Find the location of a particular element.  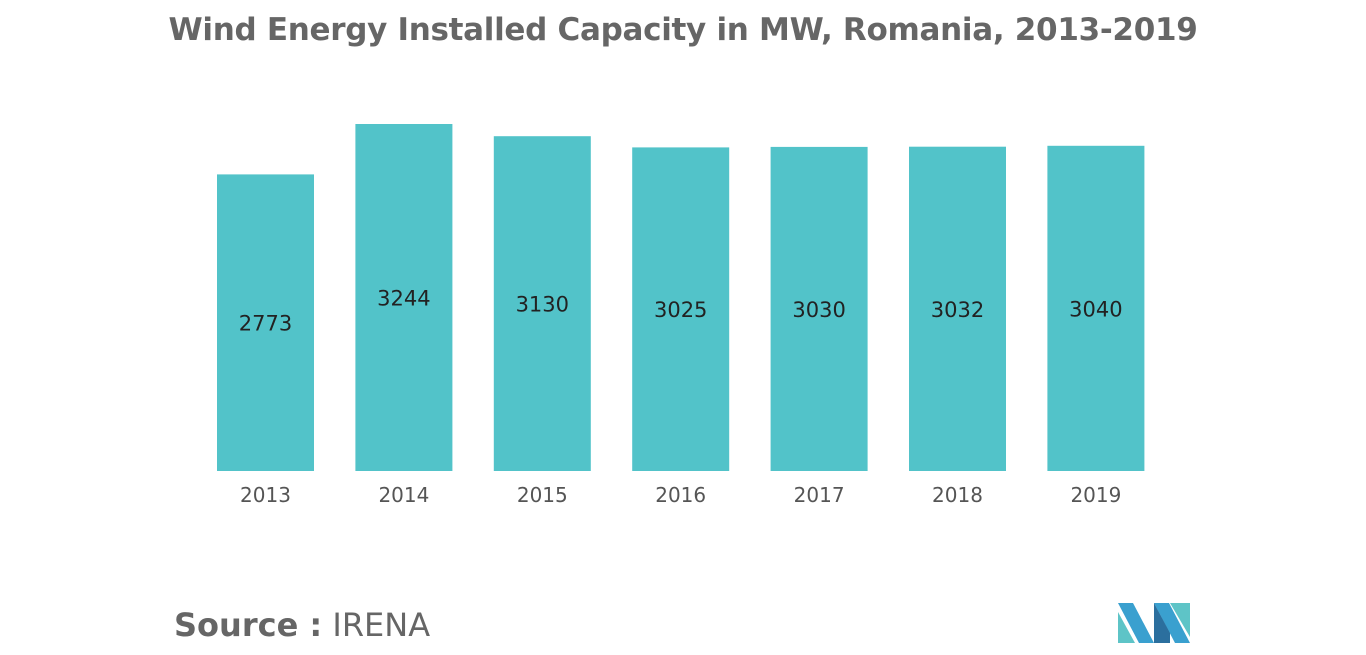

x-tick-label-2019: 2019 is located at coordinates (1095, 495).